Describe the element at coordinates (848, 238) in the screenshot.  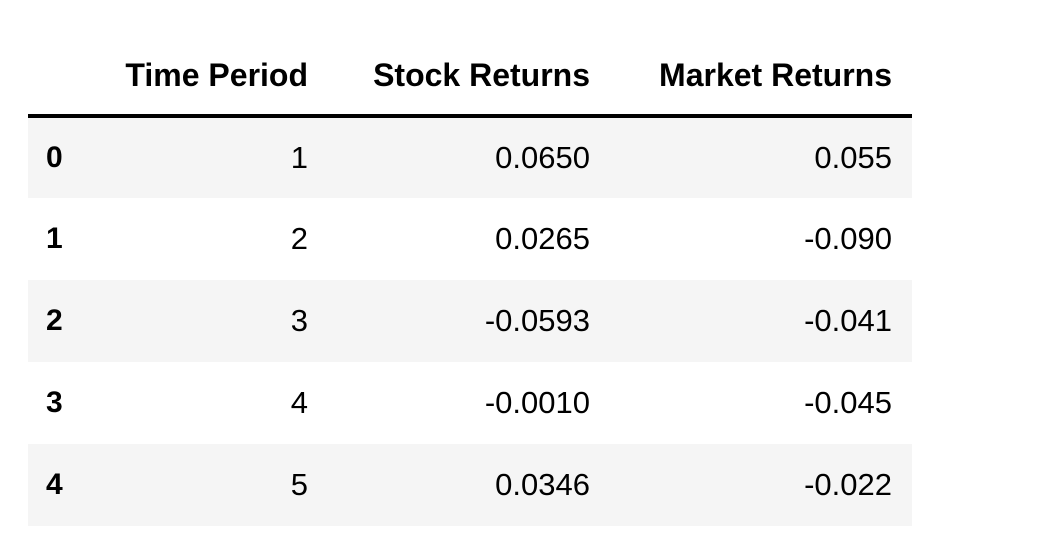
I see `cell-market-returns: -0.090` at that location.